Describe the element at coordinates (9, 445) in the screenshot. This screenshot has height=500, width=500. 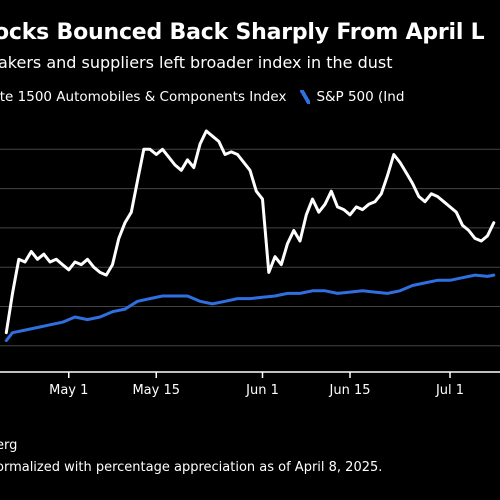
I see `source-note: erg` at that location.